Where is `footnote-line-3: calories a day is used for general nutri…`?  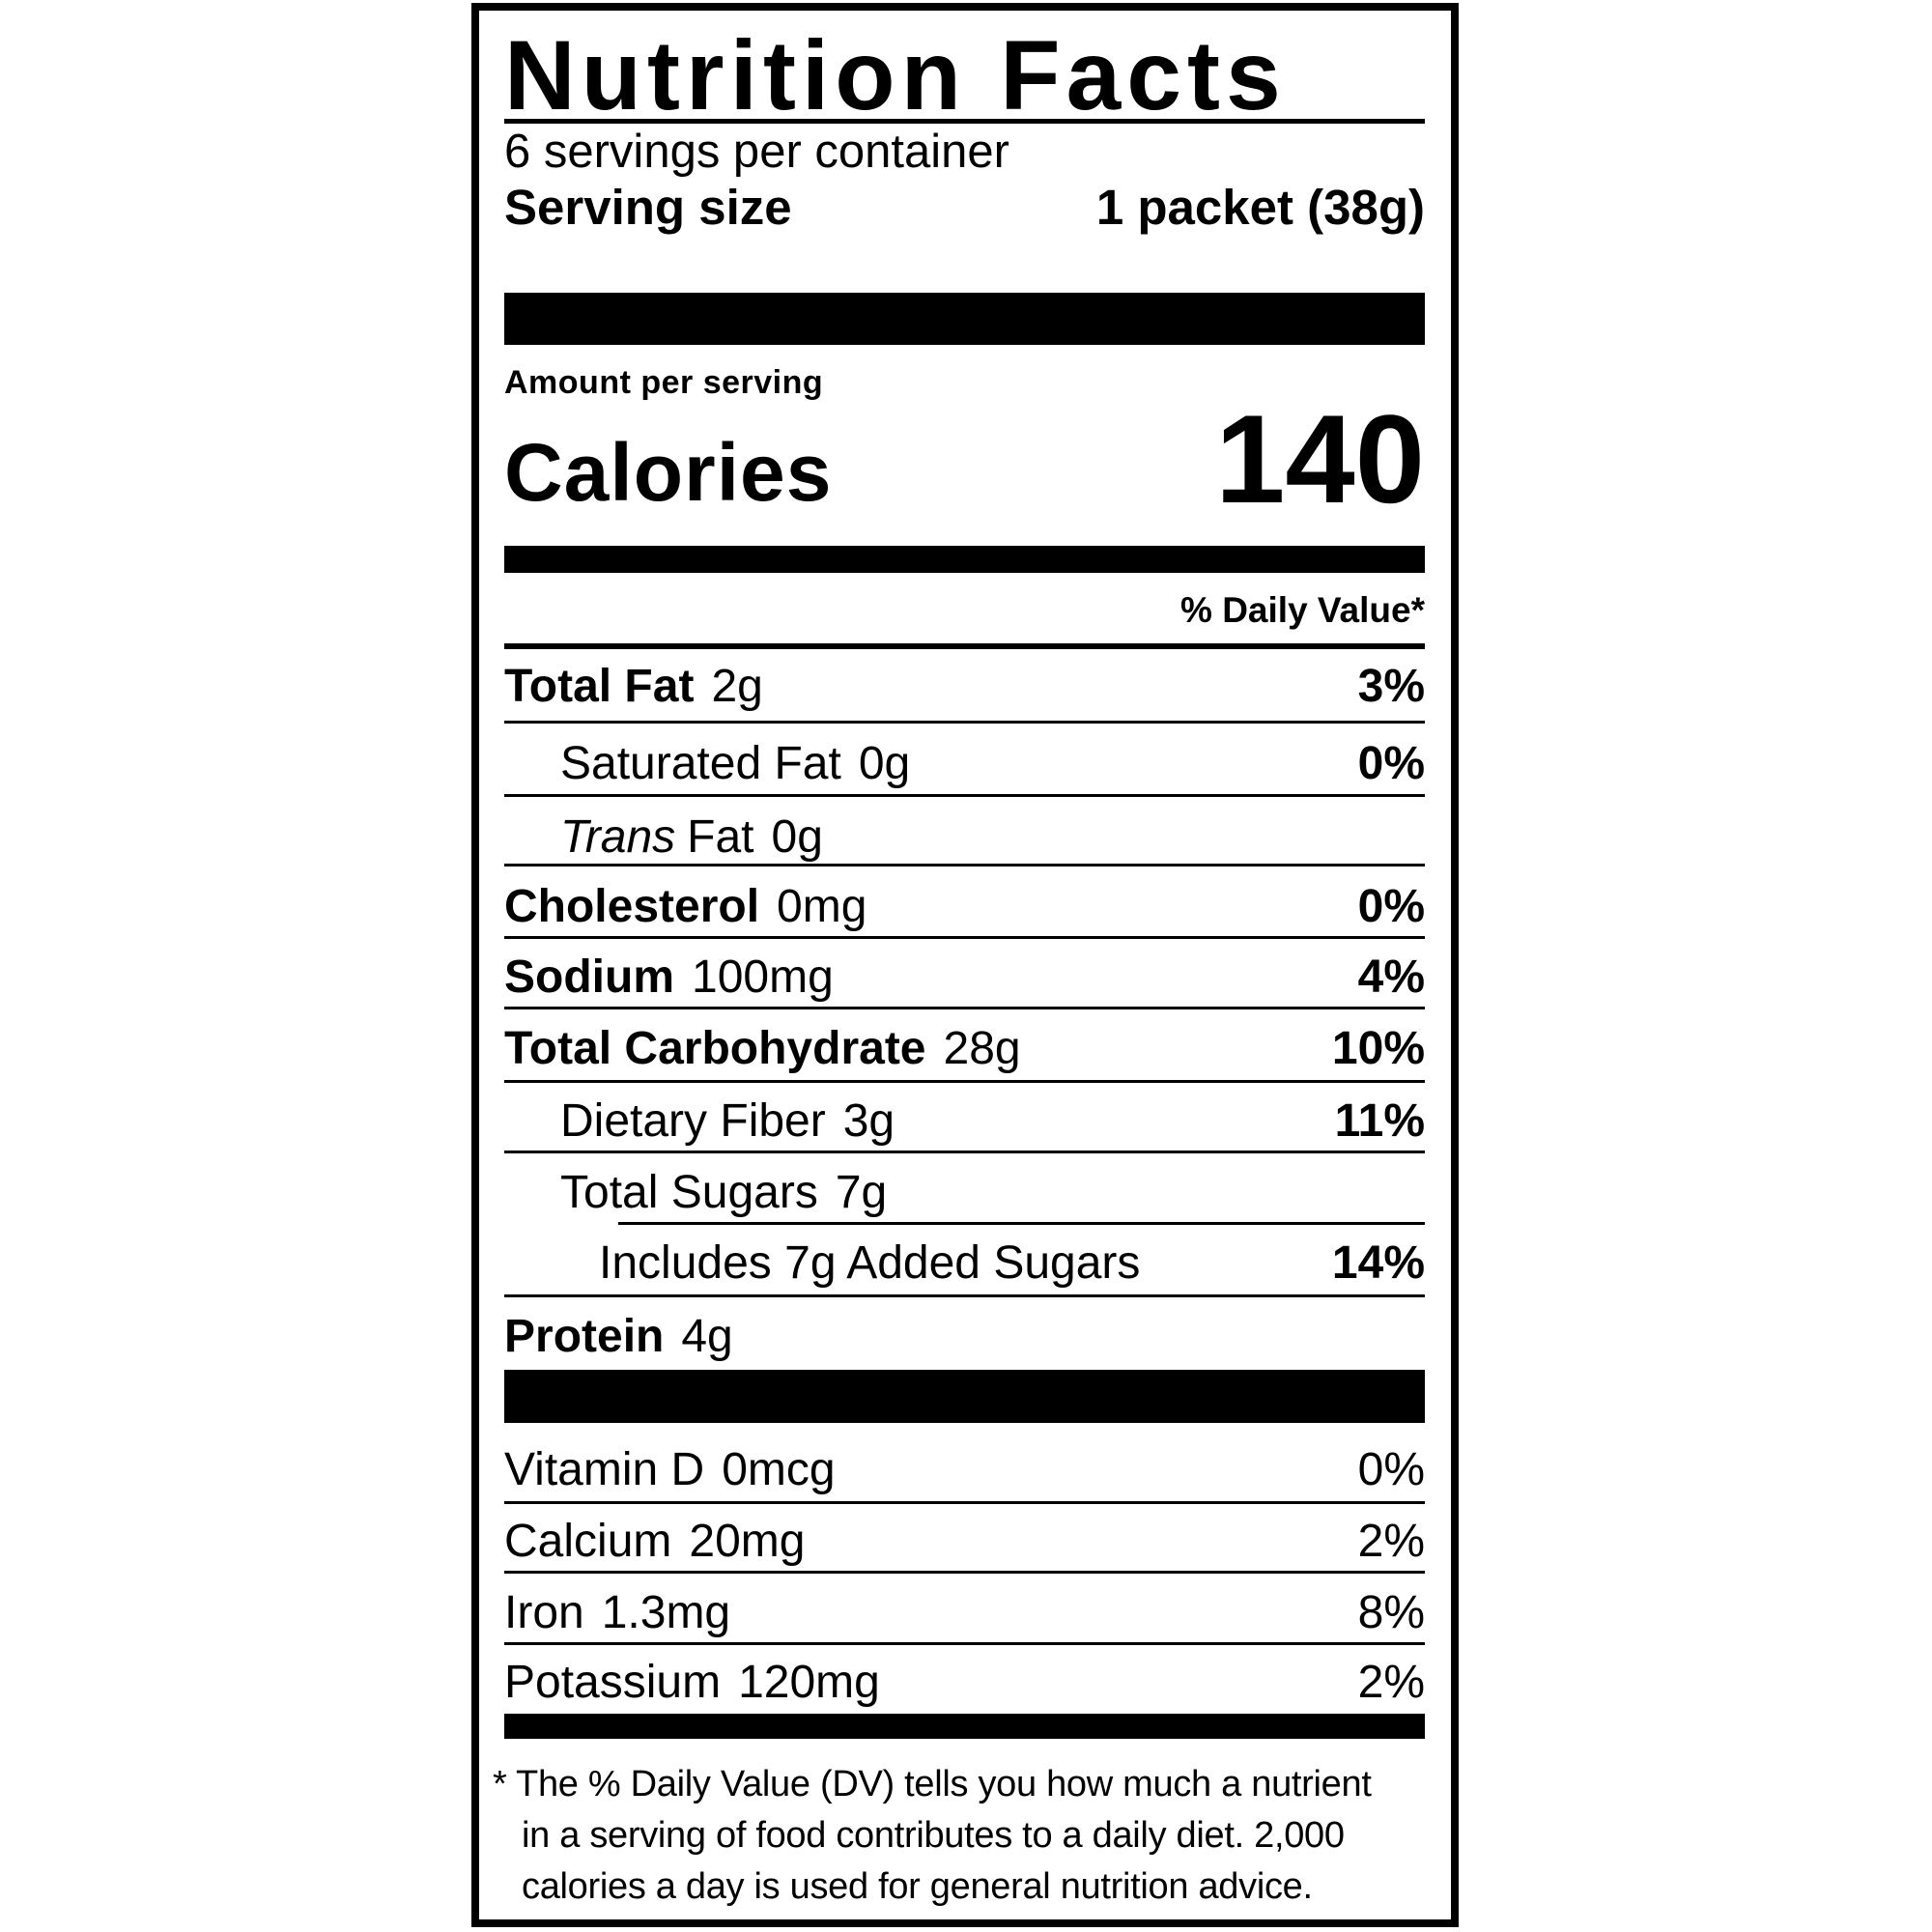
footnote-line-3: calories a day is used for general nutri… is located at coordinates (917, 1886).